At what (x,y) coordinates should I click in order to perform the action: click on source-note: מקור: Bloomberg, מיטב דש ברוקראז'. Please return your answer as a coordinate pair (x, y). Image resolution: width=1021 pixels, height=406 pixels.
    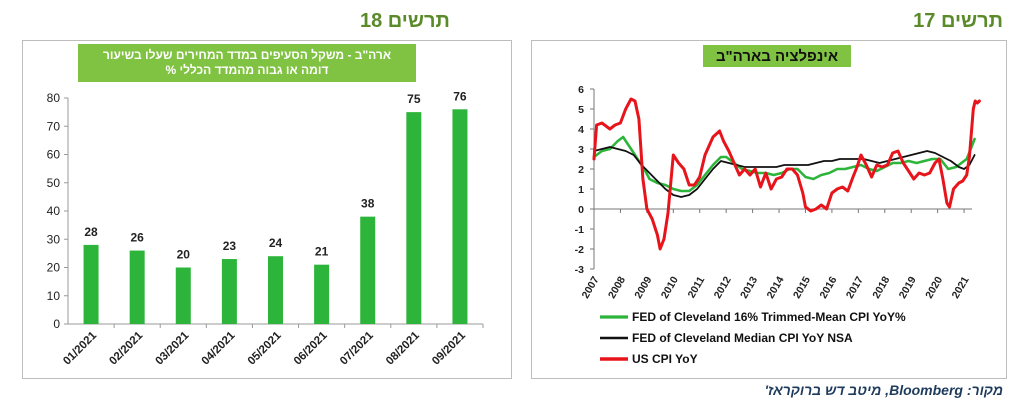
    Looking at the image, I should click on (883, 390).